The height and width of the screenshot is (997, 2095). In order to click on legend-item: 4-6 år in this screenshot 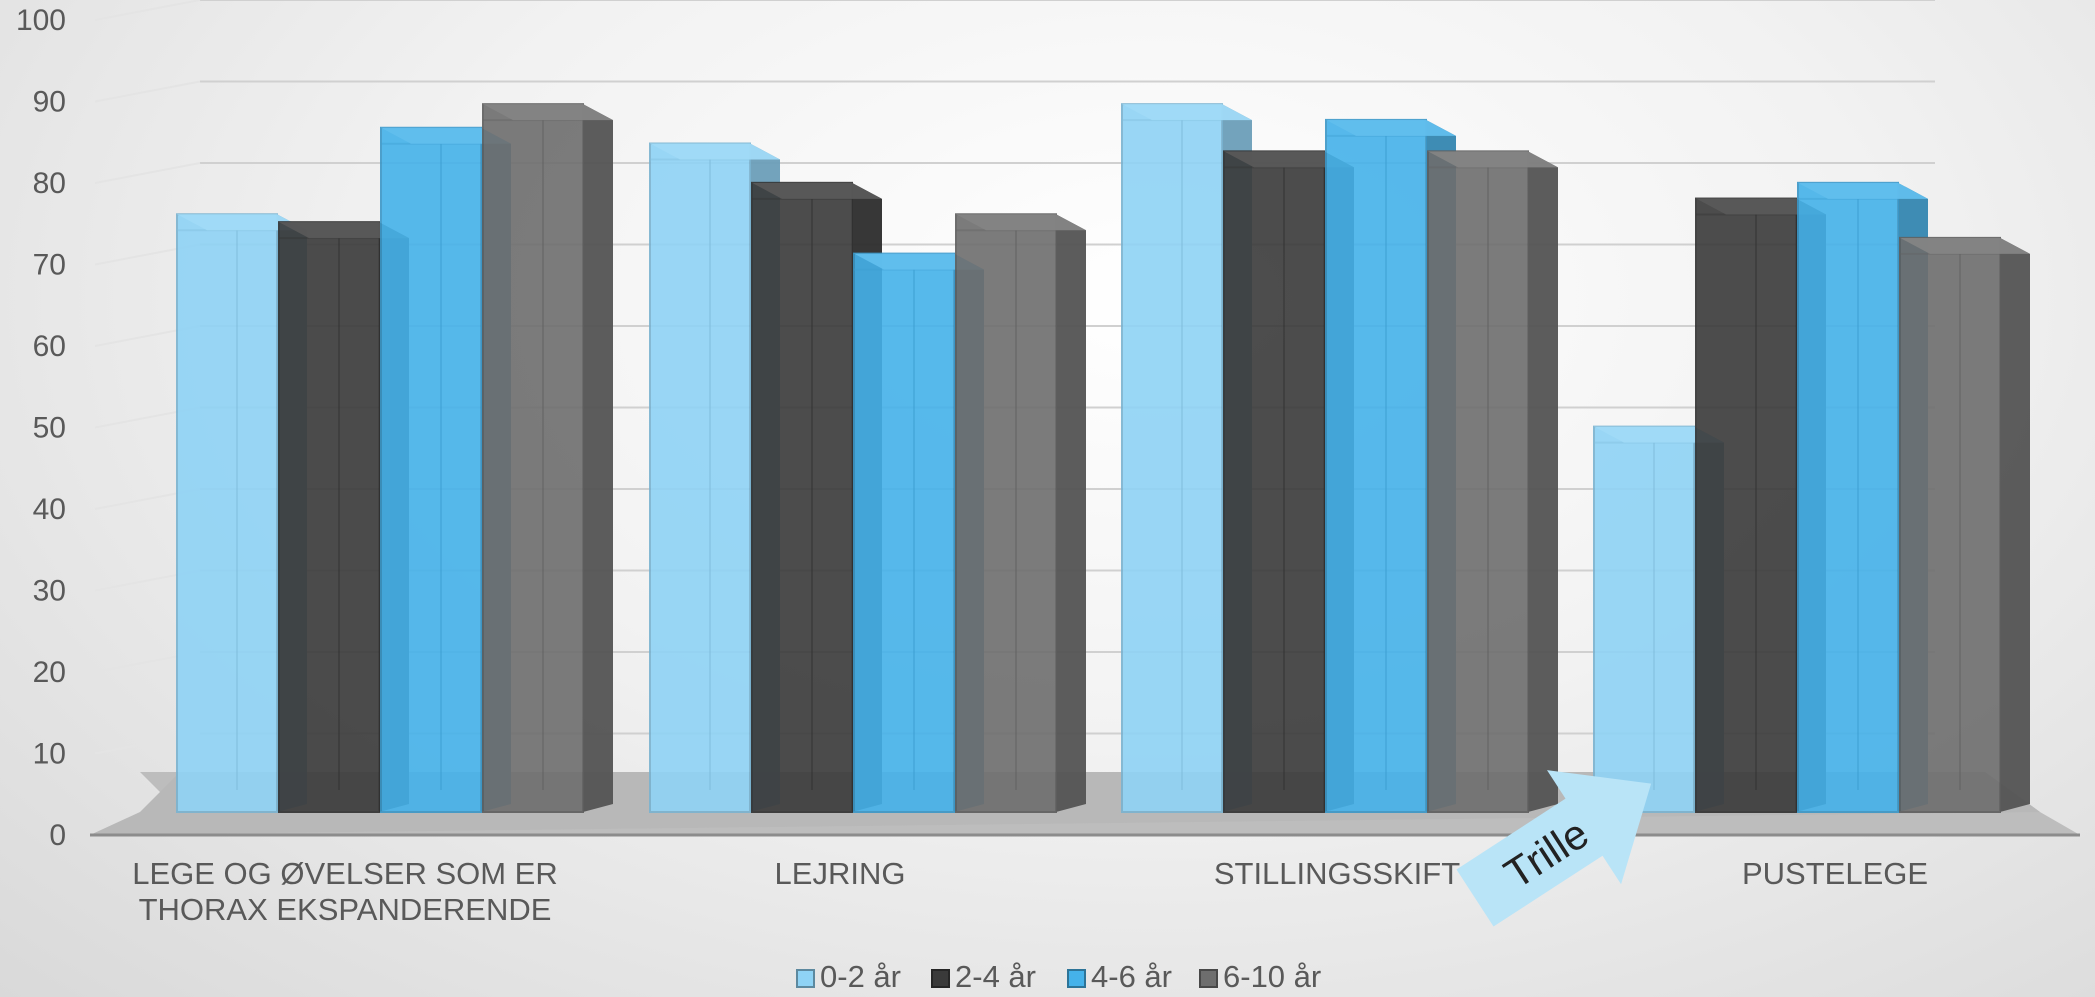, I will do `click(1119, 976)`.